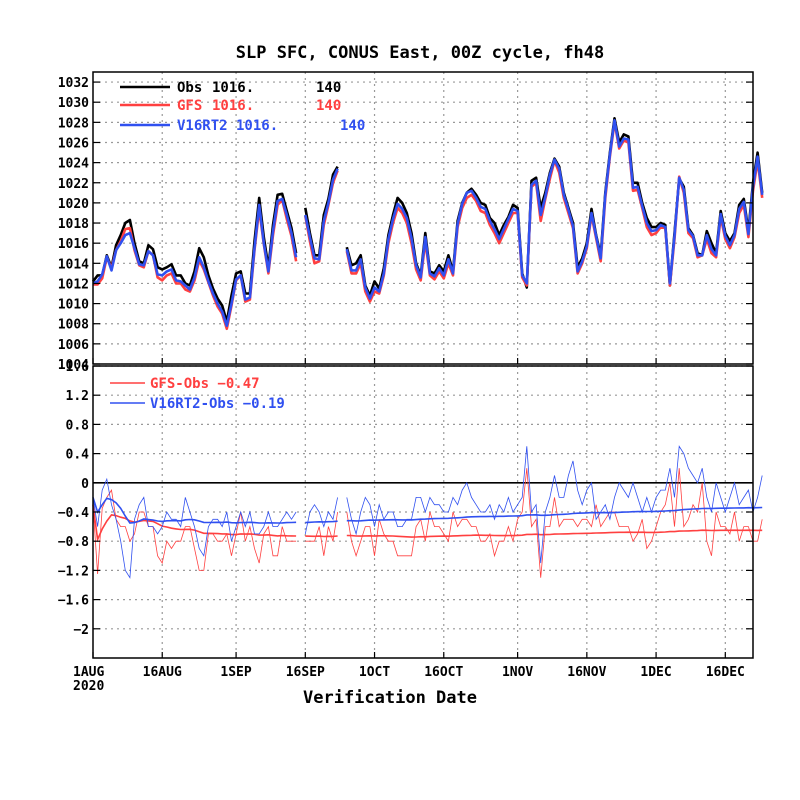  Describe the element at coordinates (73, 123) in the screenshot. I see `y-tick-label: 1028` at that location.